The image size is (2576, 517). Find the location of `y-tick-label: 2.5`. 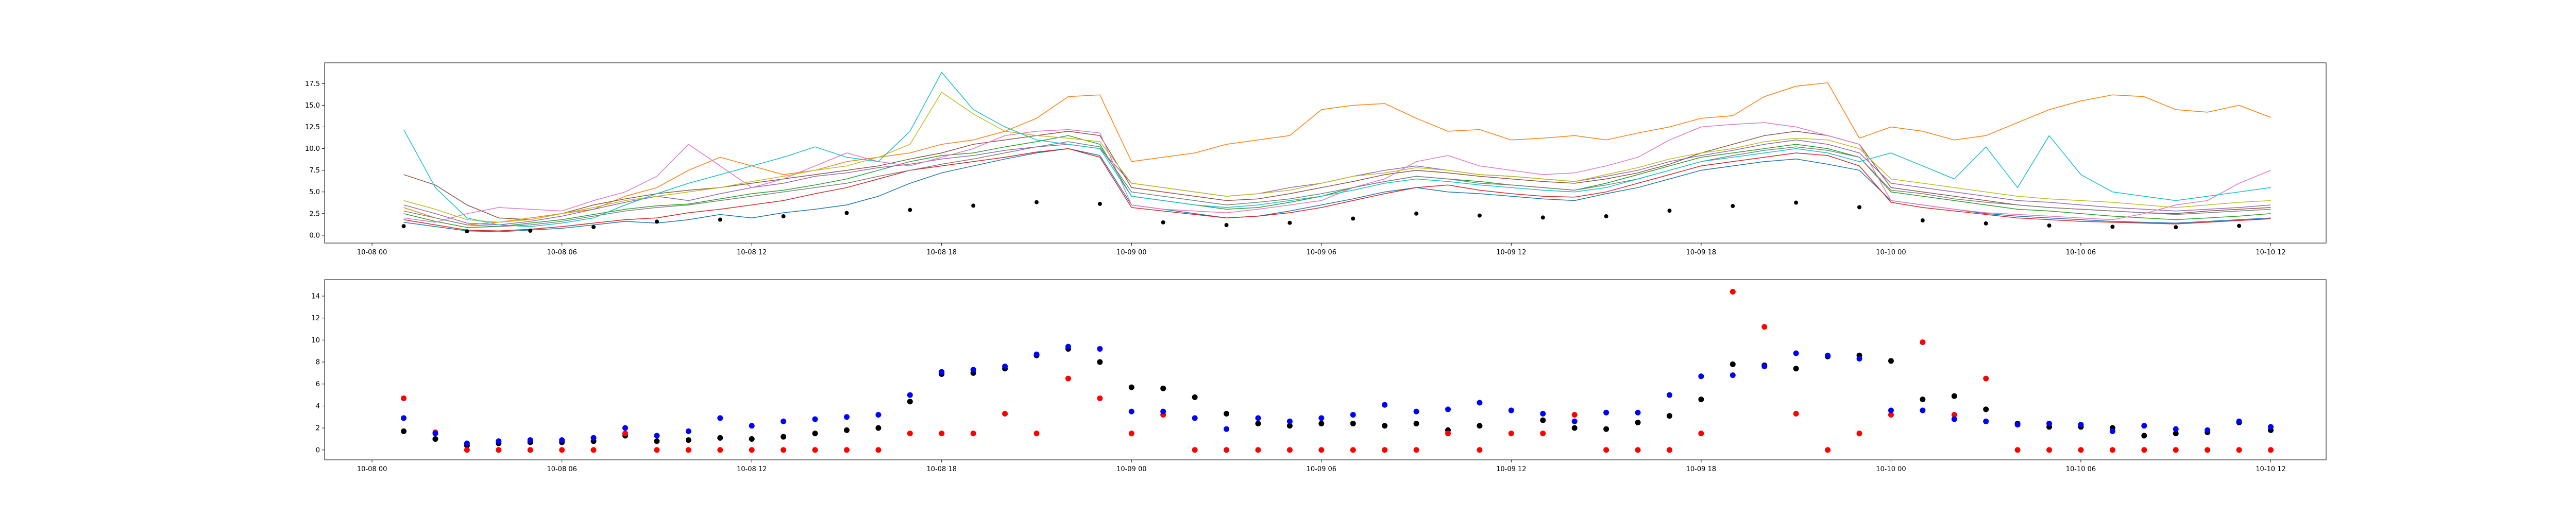

y-tick-label: 2.5 is located at coordinates (314, 214).